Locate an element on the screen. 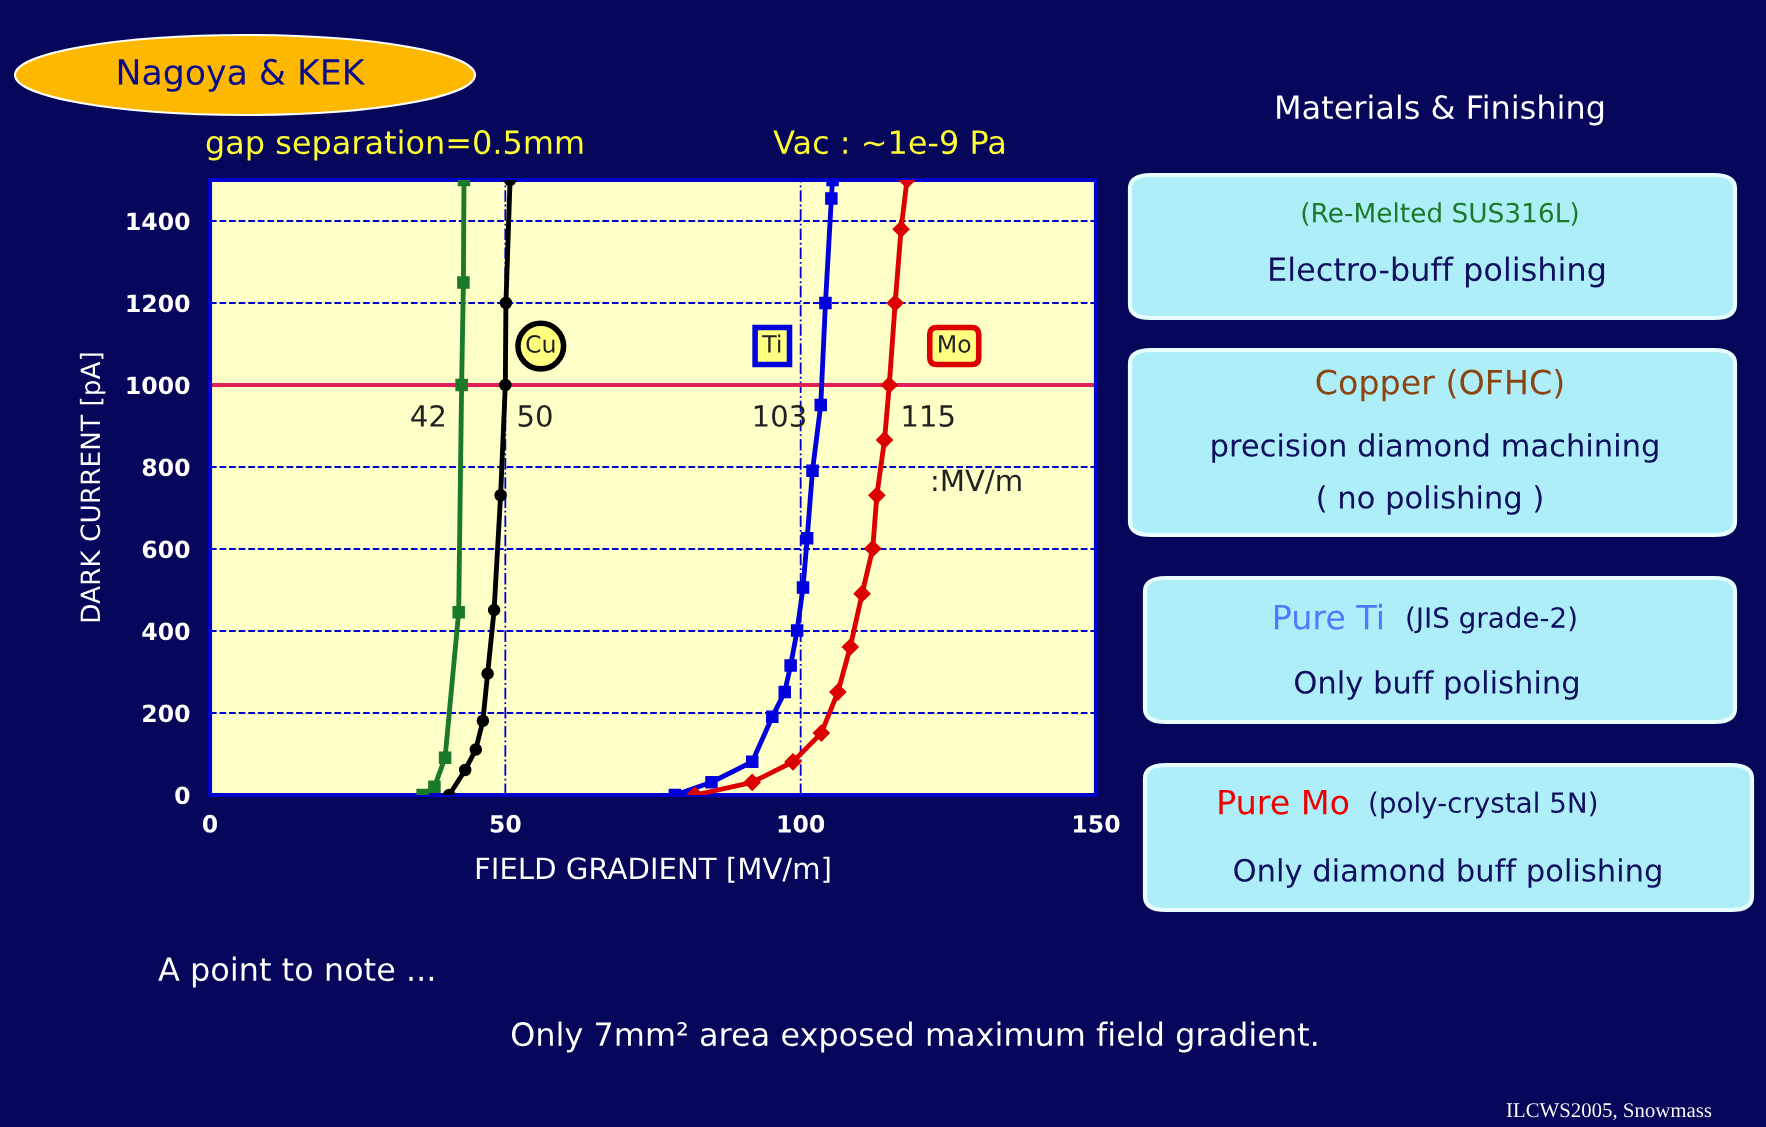 This screenshot has height=1127, width=1766. series-label: Mo is located at coordinates (955, 344).